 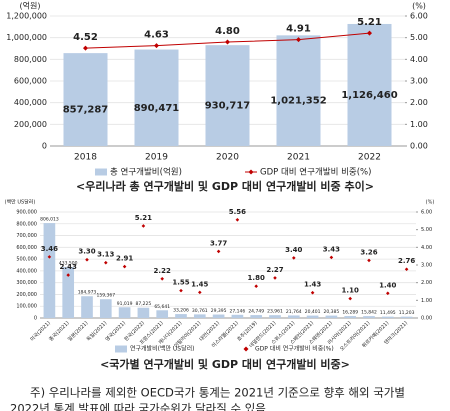 I want to click on y-tick-label: 700,000, so click(x=26, y=236).